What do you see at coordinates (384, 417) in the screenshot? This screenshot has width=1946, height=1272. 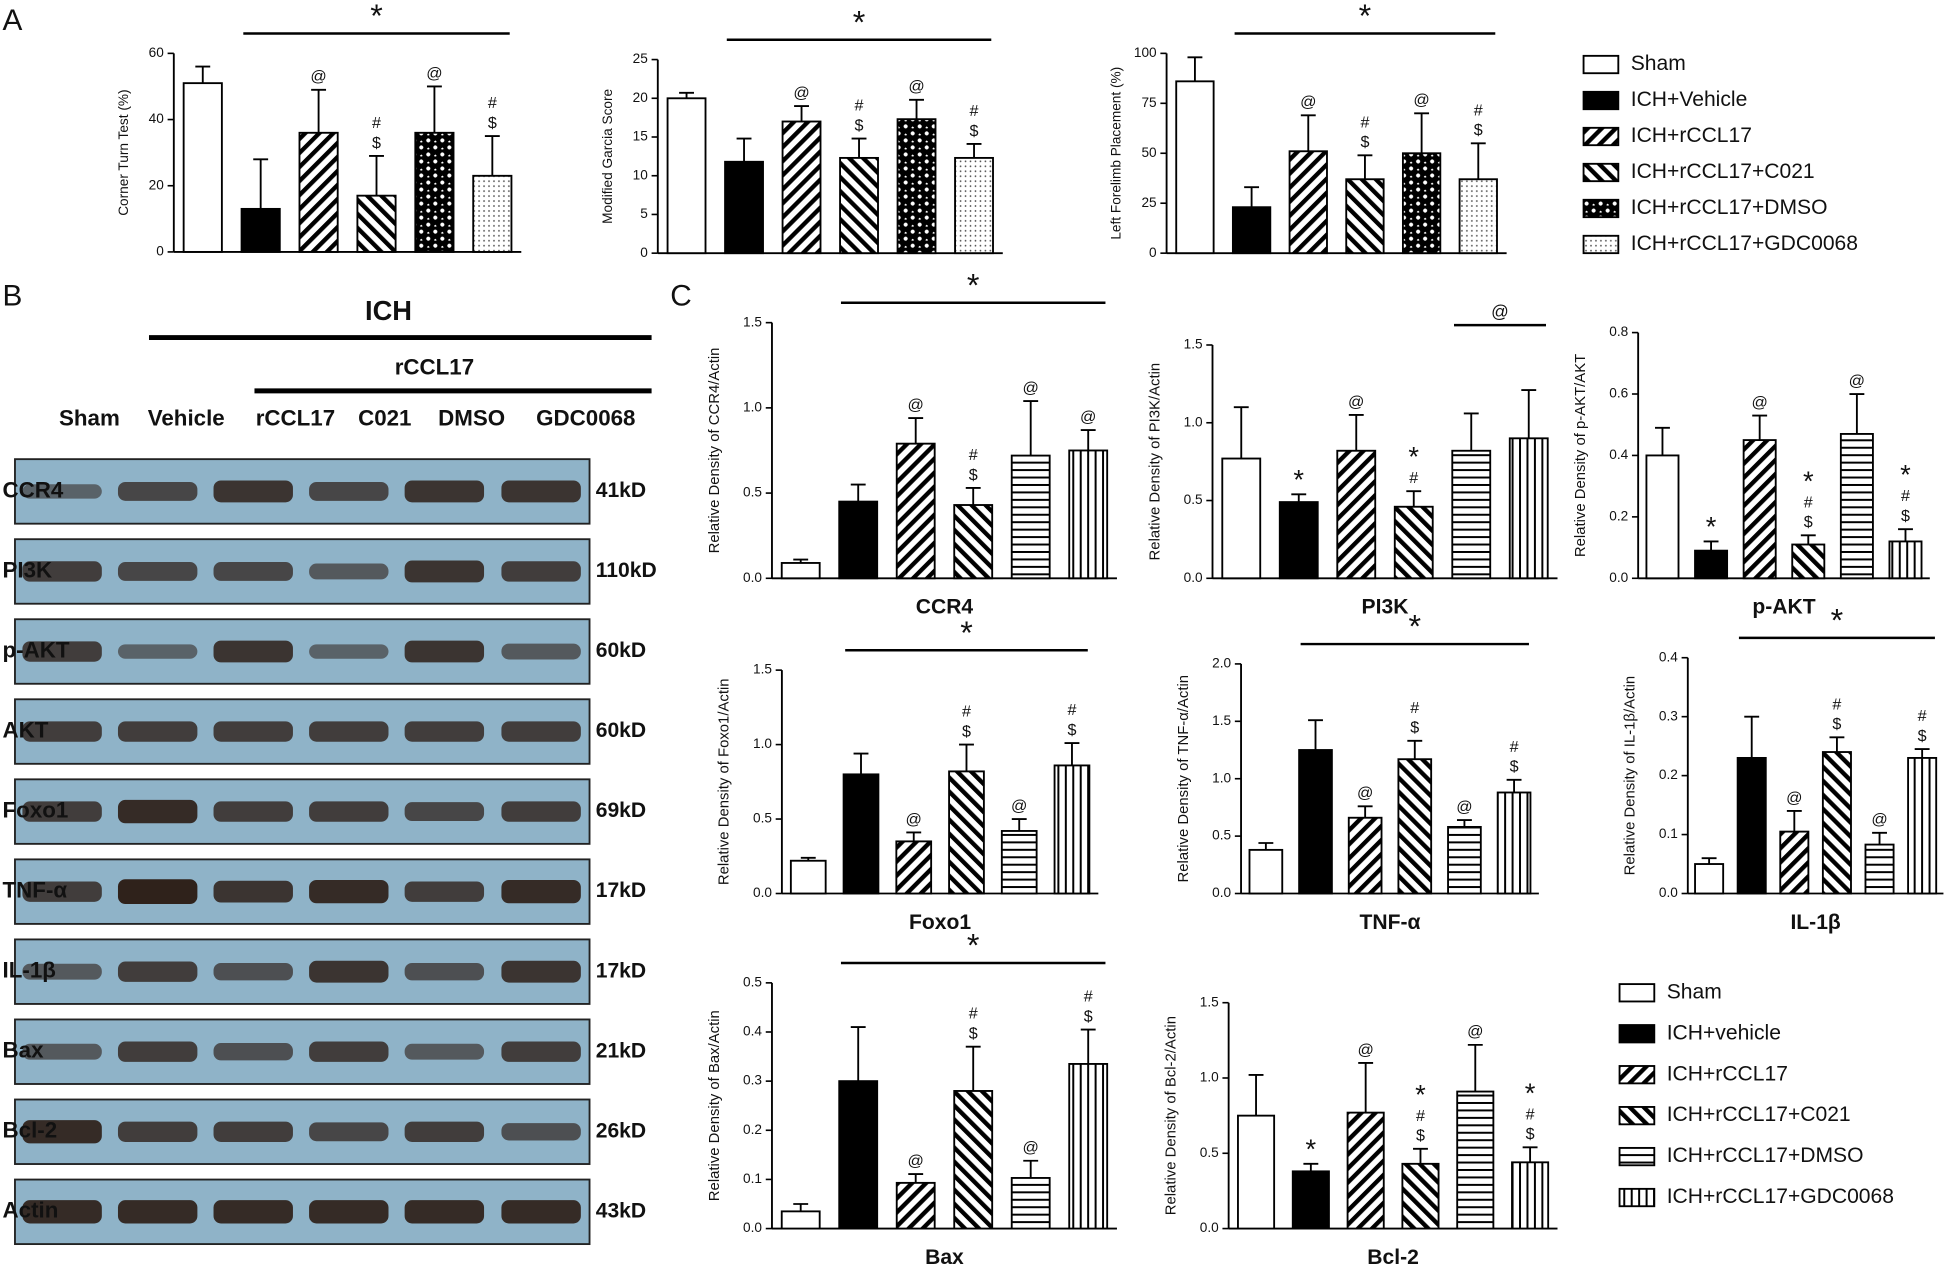 I see `lane-label: C021` at bounding box center [384, 417].